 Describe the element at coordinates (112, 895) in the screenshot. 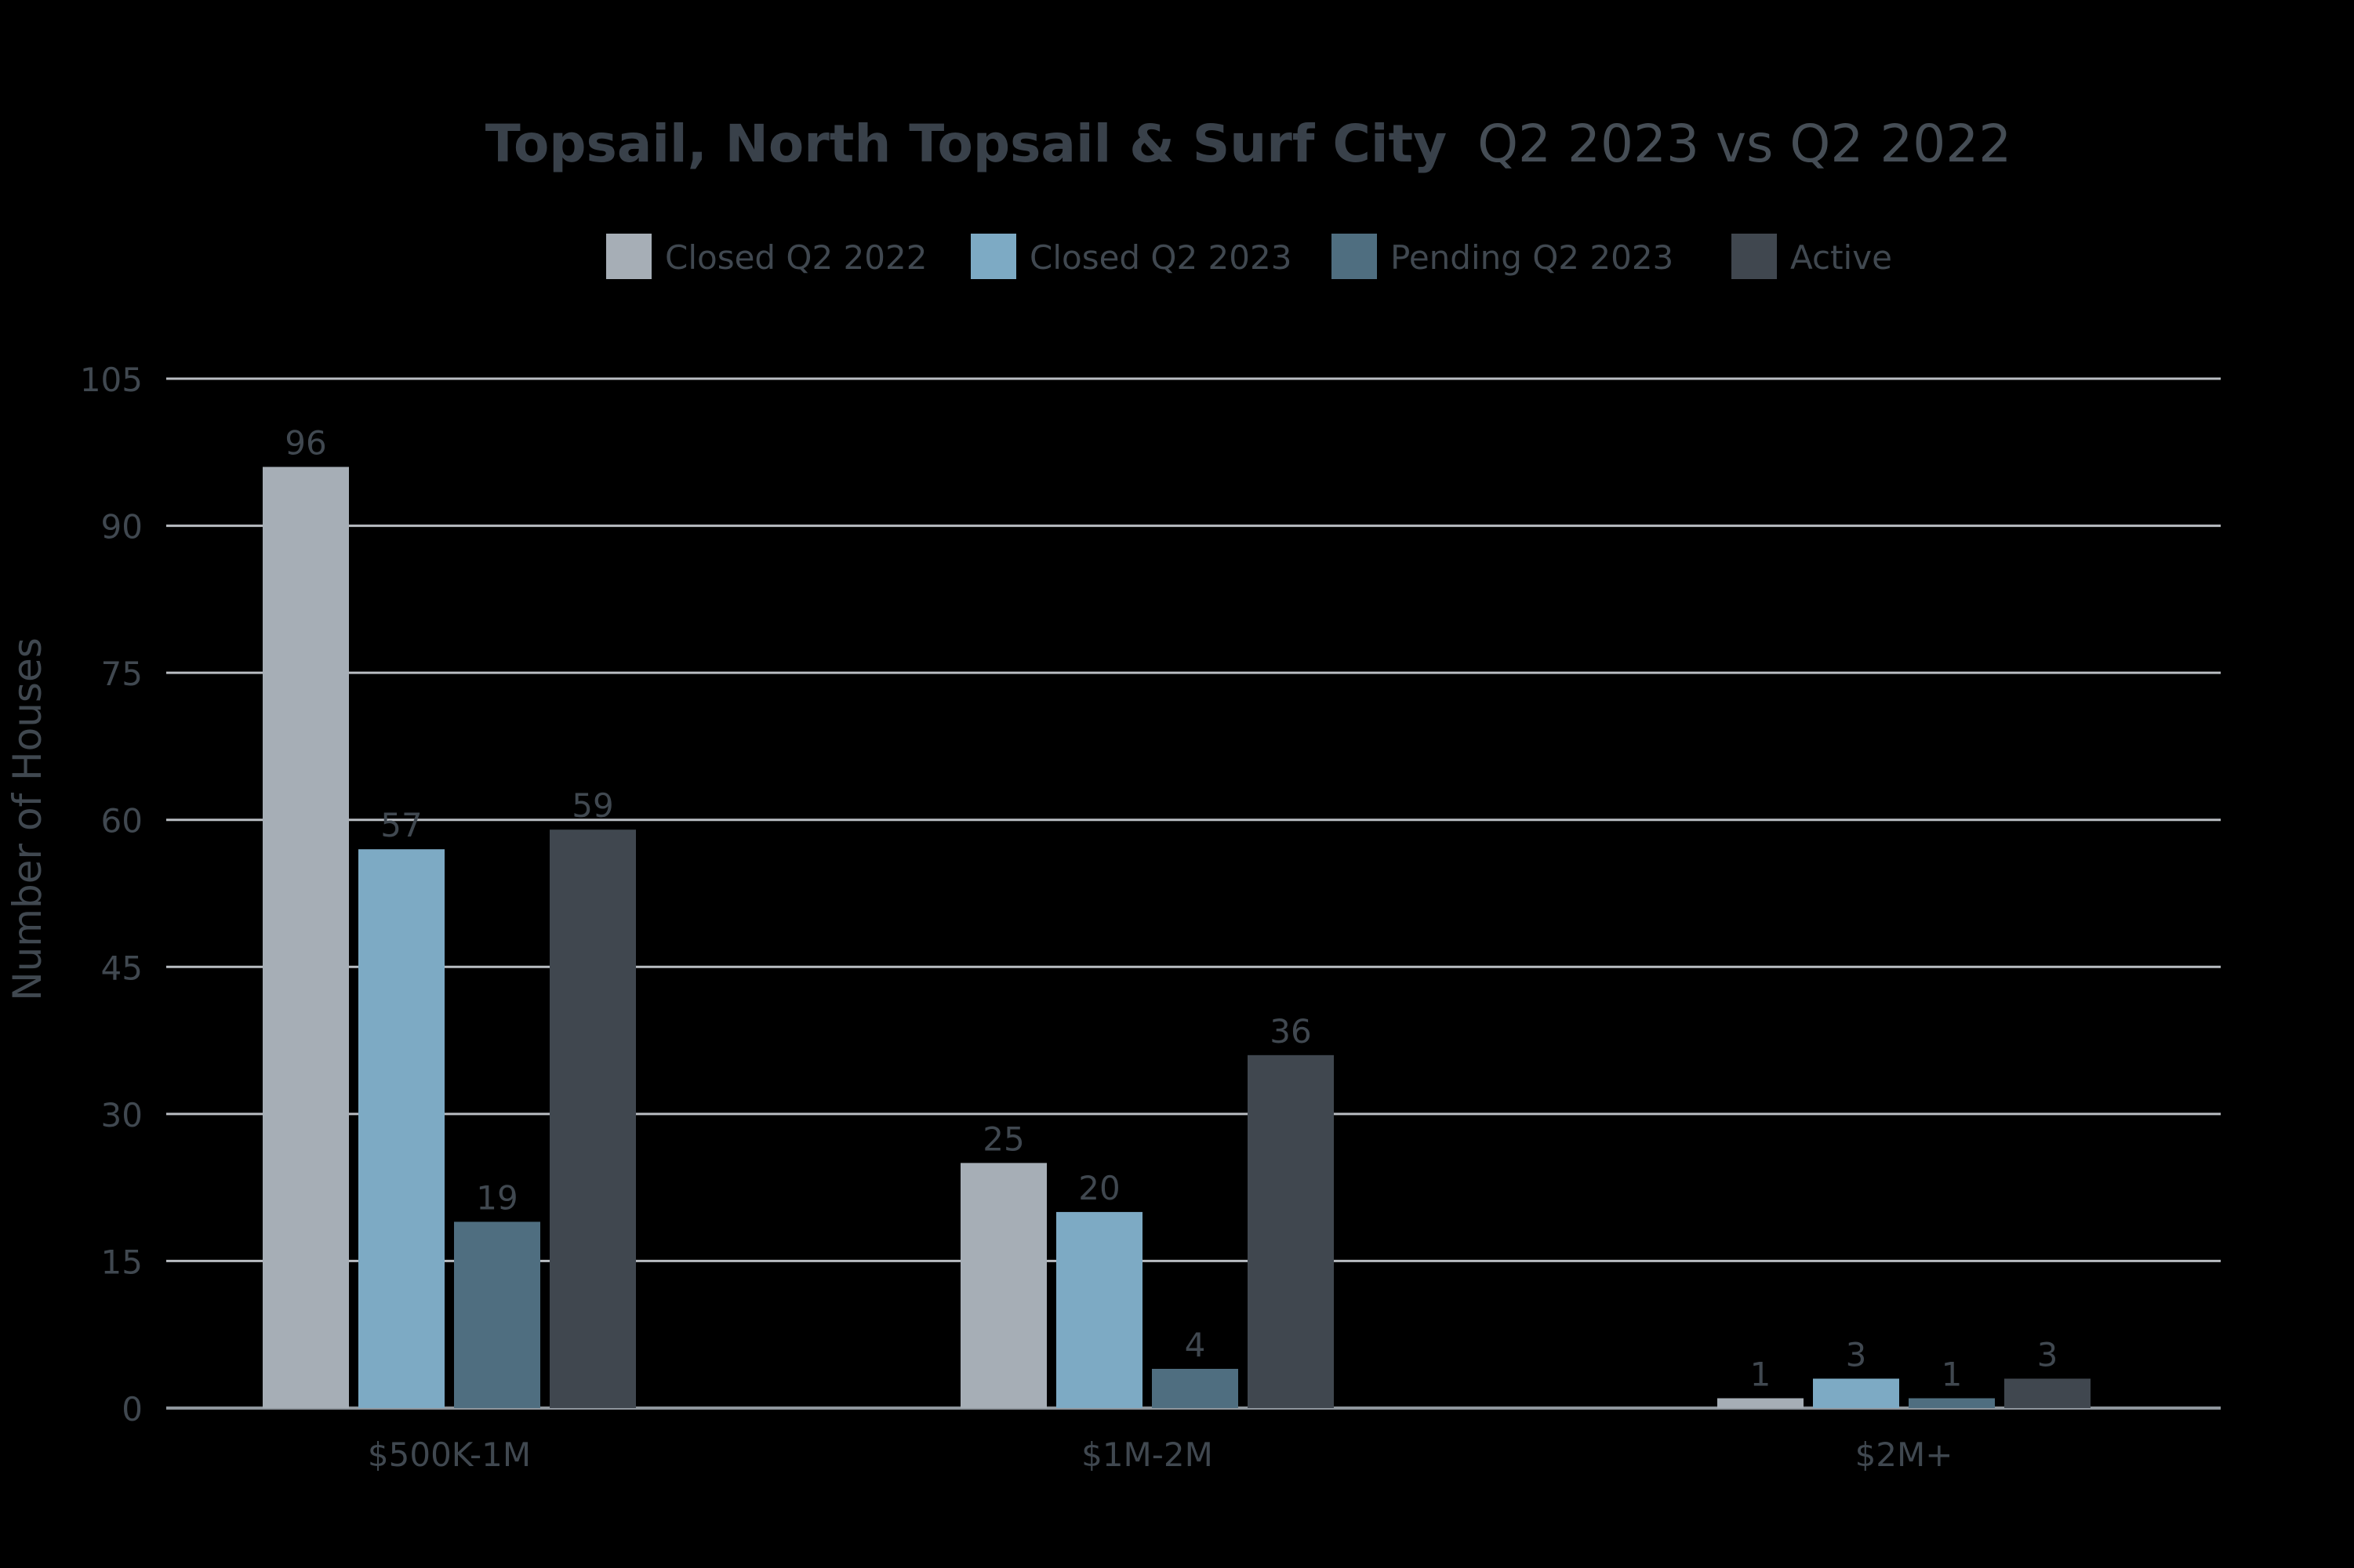

I see `y-axis-ticks: 0 15 30 45 60 75 90 105` at that location.